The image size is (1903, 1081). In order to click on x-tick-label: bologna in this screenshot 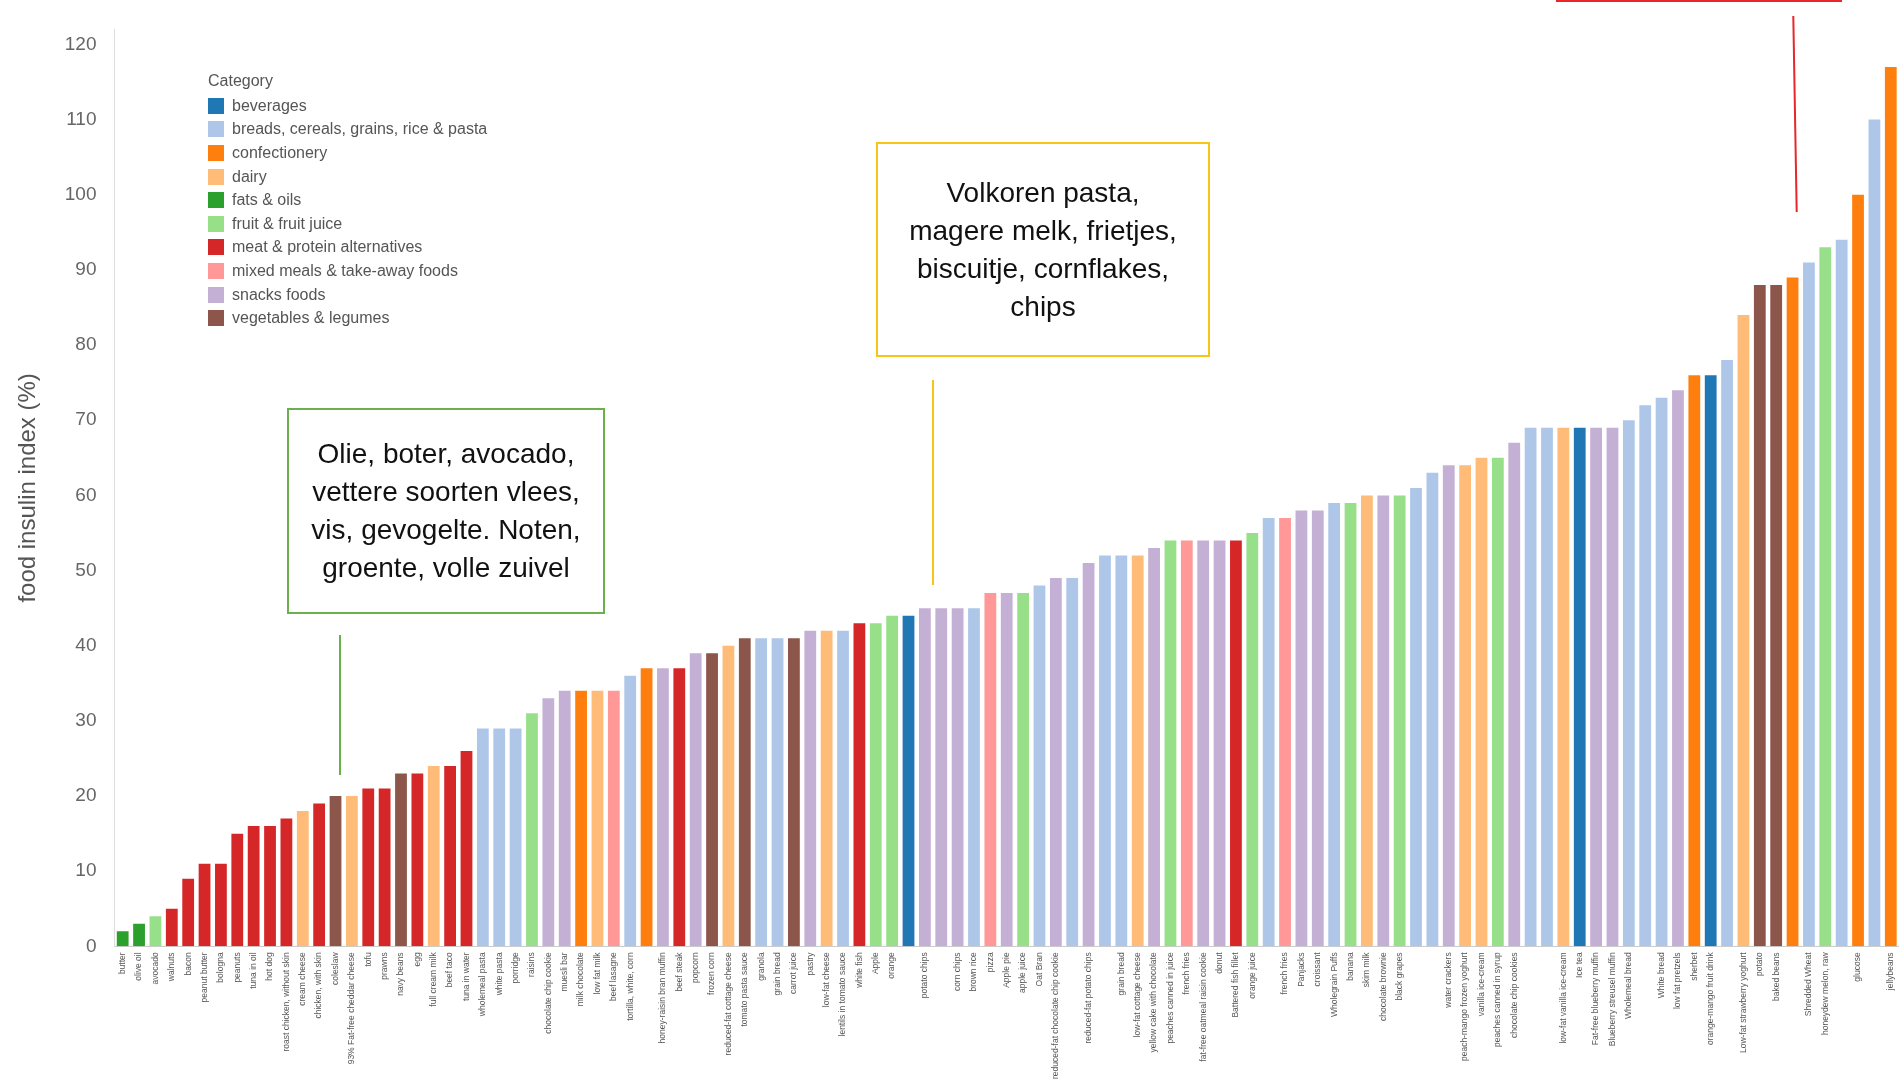, I will do `click(220, 967)`.